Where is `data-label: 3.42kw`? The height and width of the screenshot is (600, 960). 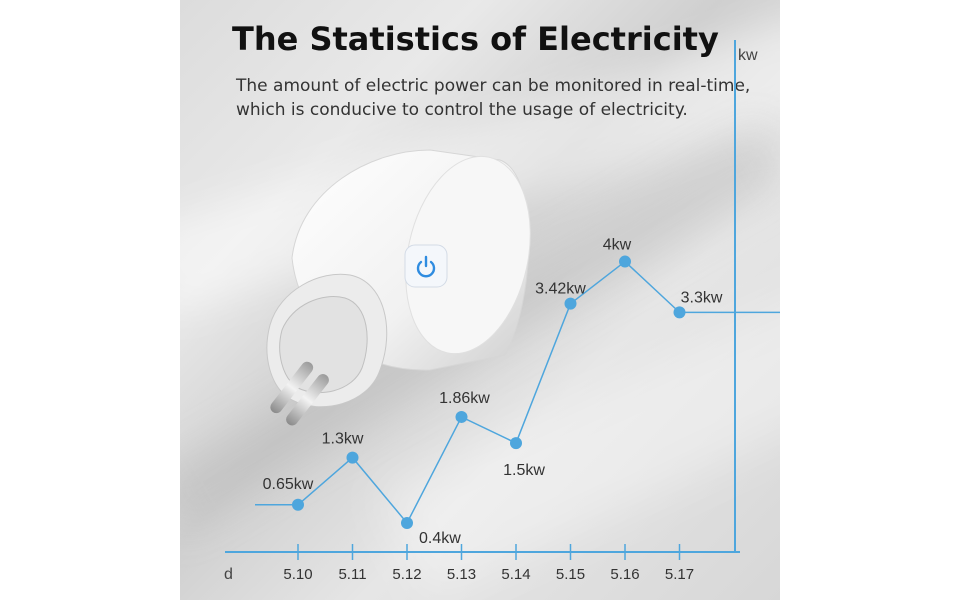 data-label: 3.42kw is located at coordinates (560, 289).